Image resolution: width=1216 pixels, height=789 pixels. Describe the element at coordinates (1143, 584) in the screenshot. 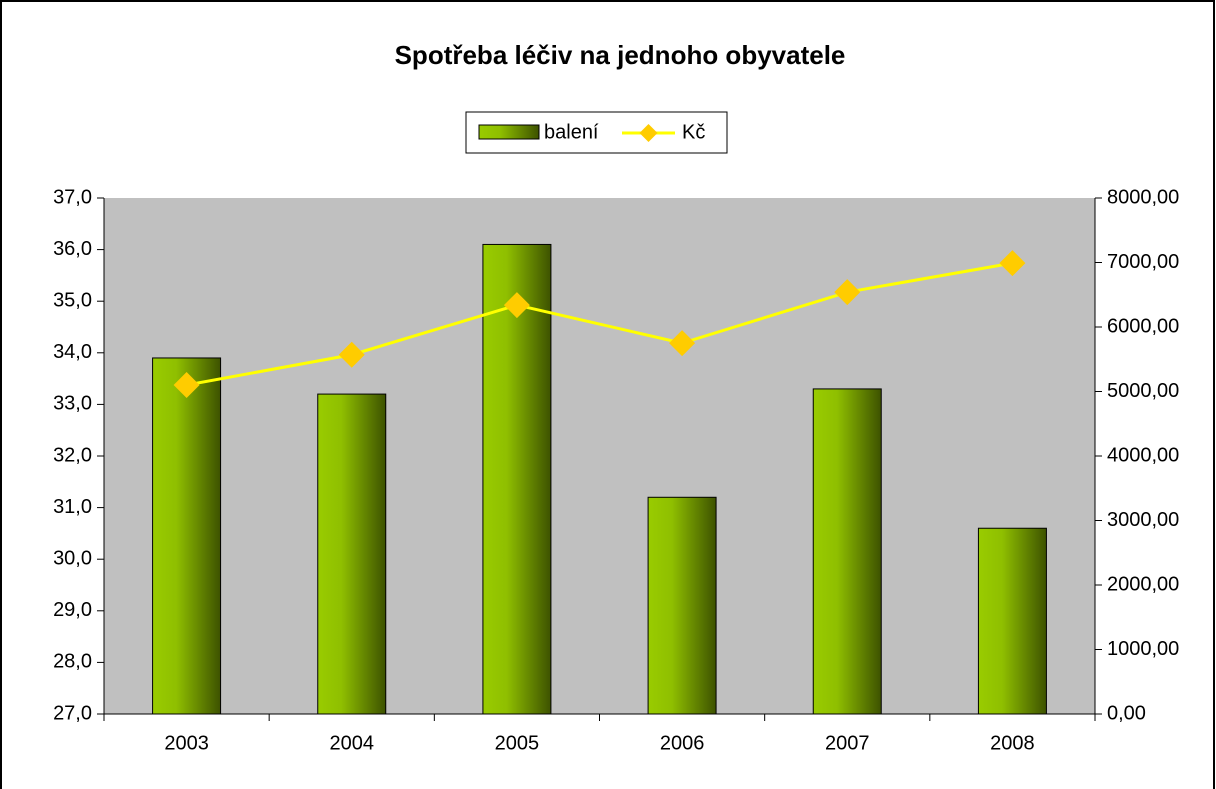

I see `y2-tick-label: 2000,00` at that location.